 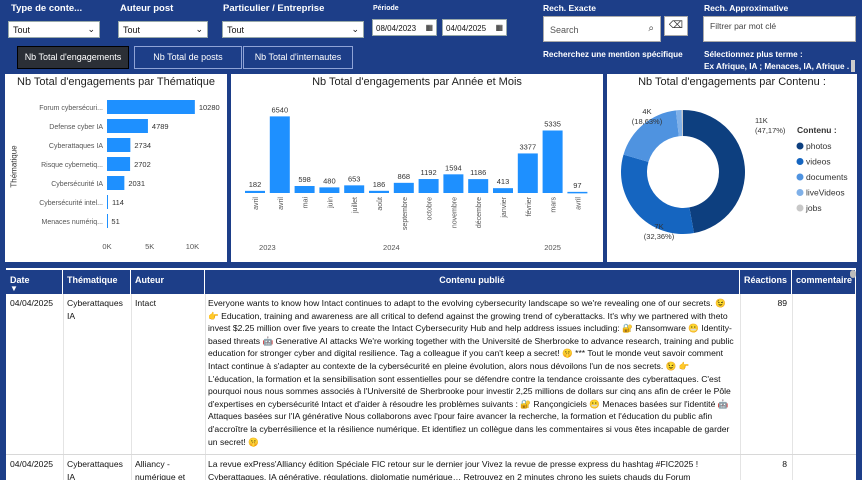 I want to click on search-icon: ⌕, so click(x=651, y=28).